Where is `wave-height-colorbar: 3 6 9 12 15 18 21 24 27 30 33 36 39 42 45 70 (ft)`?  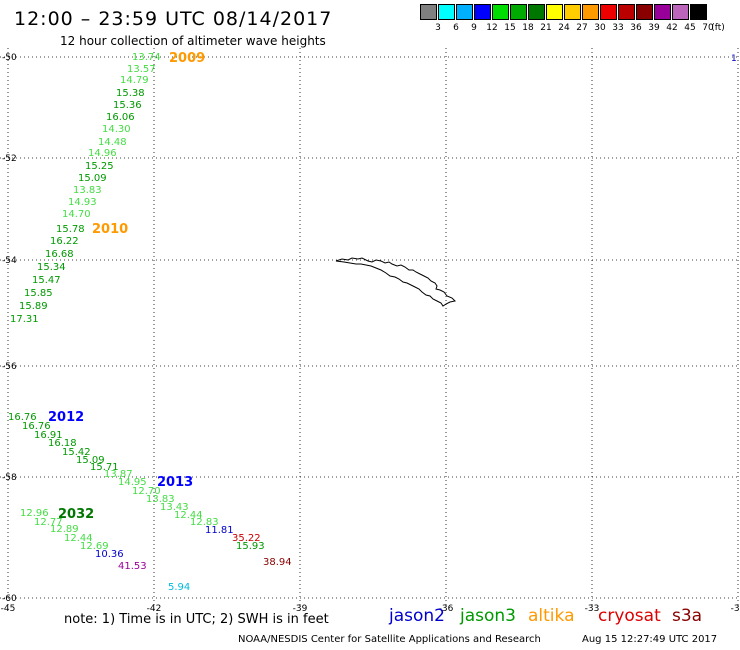 wave-height-colorbar: 3 6 9 12 15 18 21 24 27 30 33 36 39 42 45 70 (ft) is located at coordinates (575, 21).